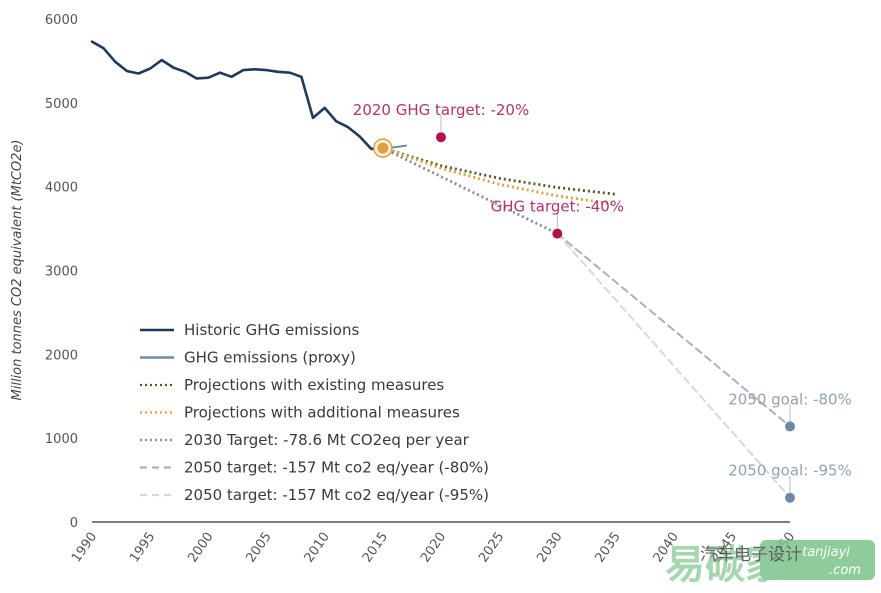  Describe the element at coordinates (271, 330) in the screenshot. I see `legend-label: Historic GHG emissions` at that location.